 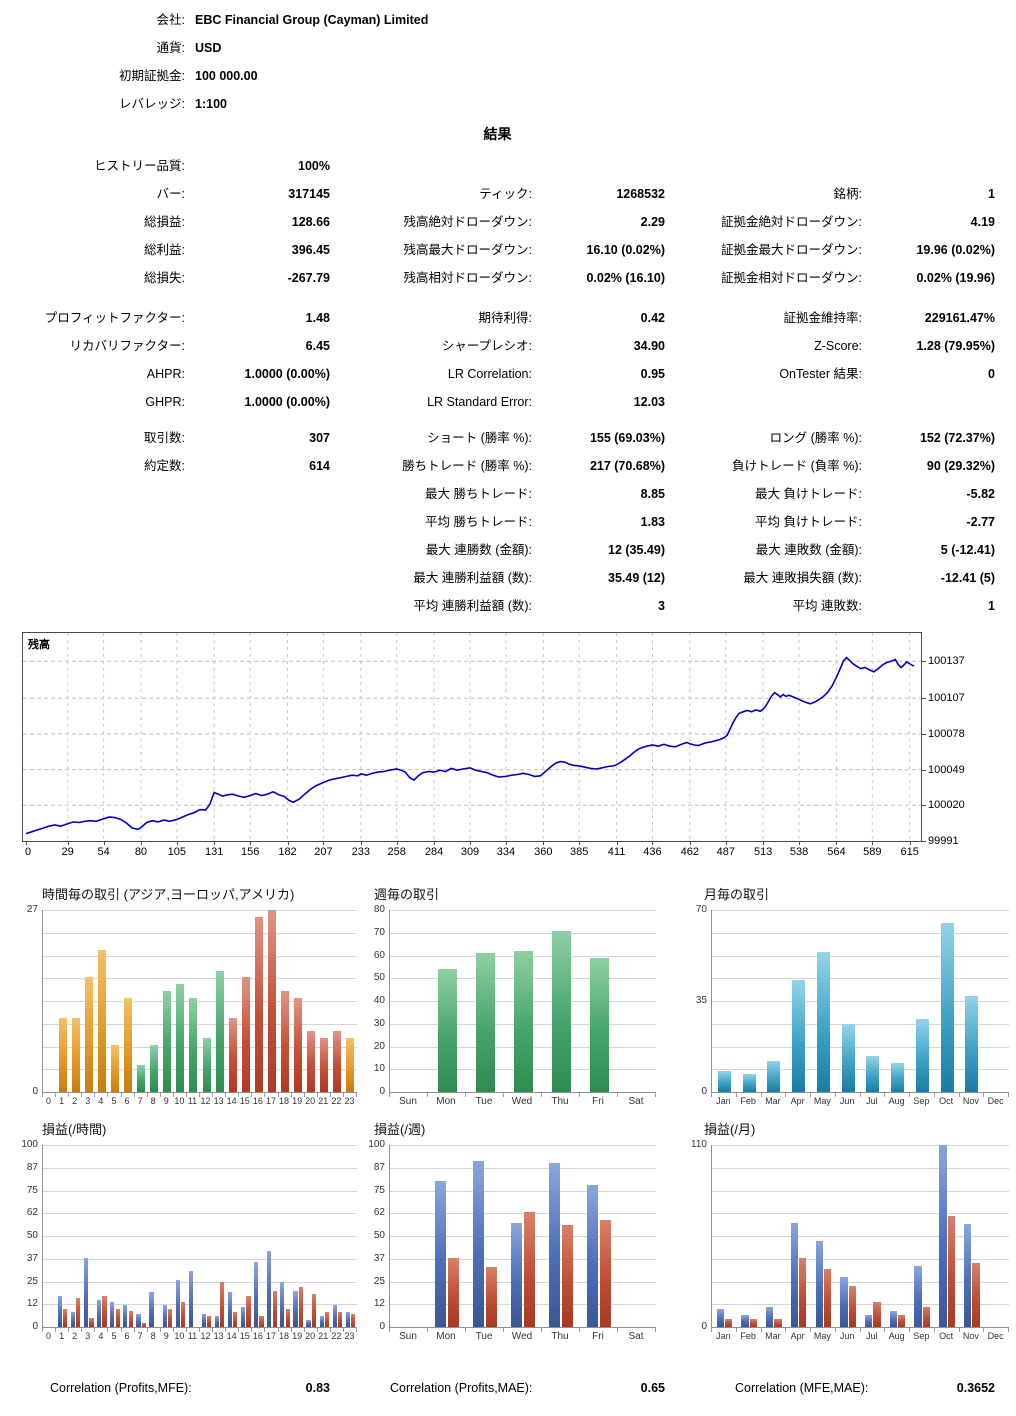 I want to click on balance-y-axis-label: 100020, so click(x=946, y=805).